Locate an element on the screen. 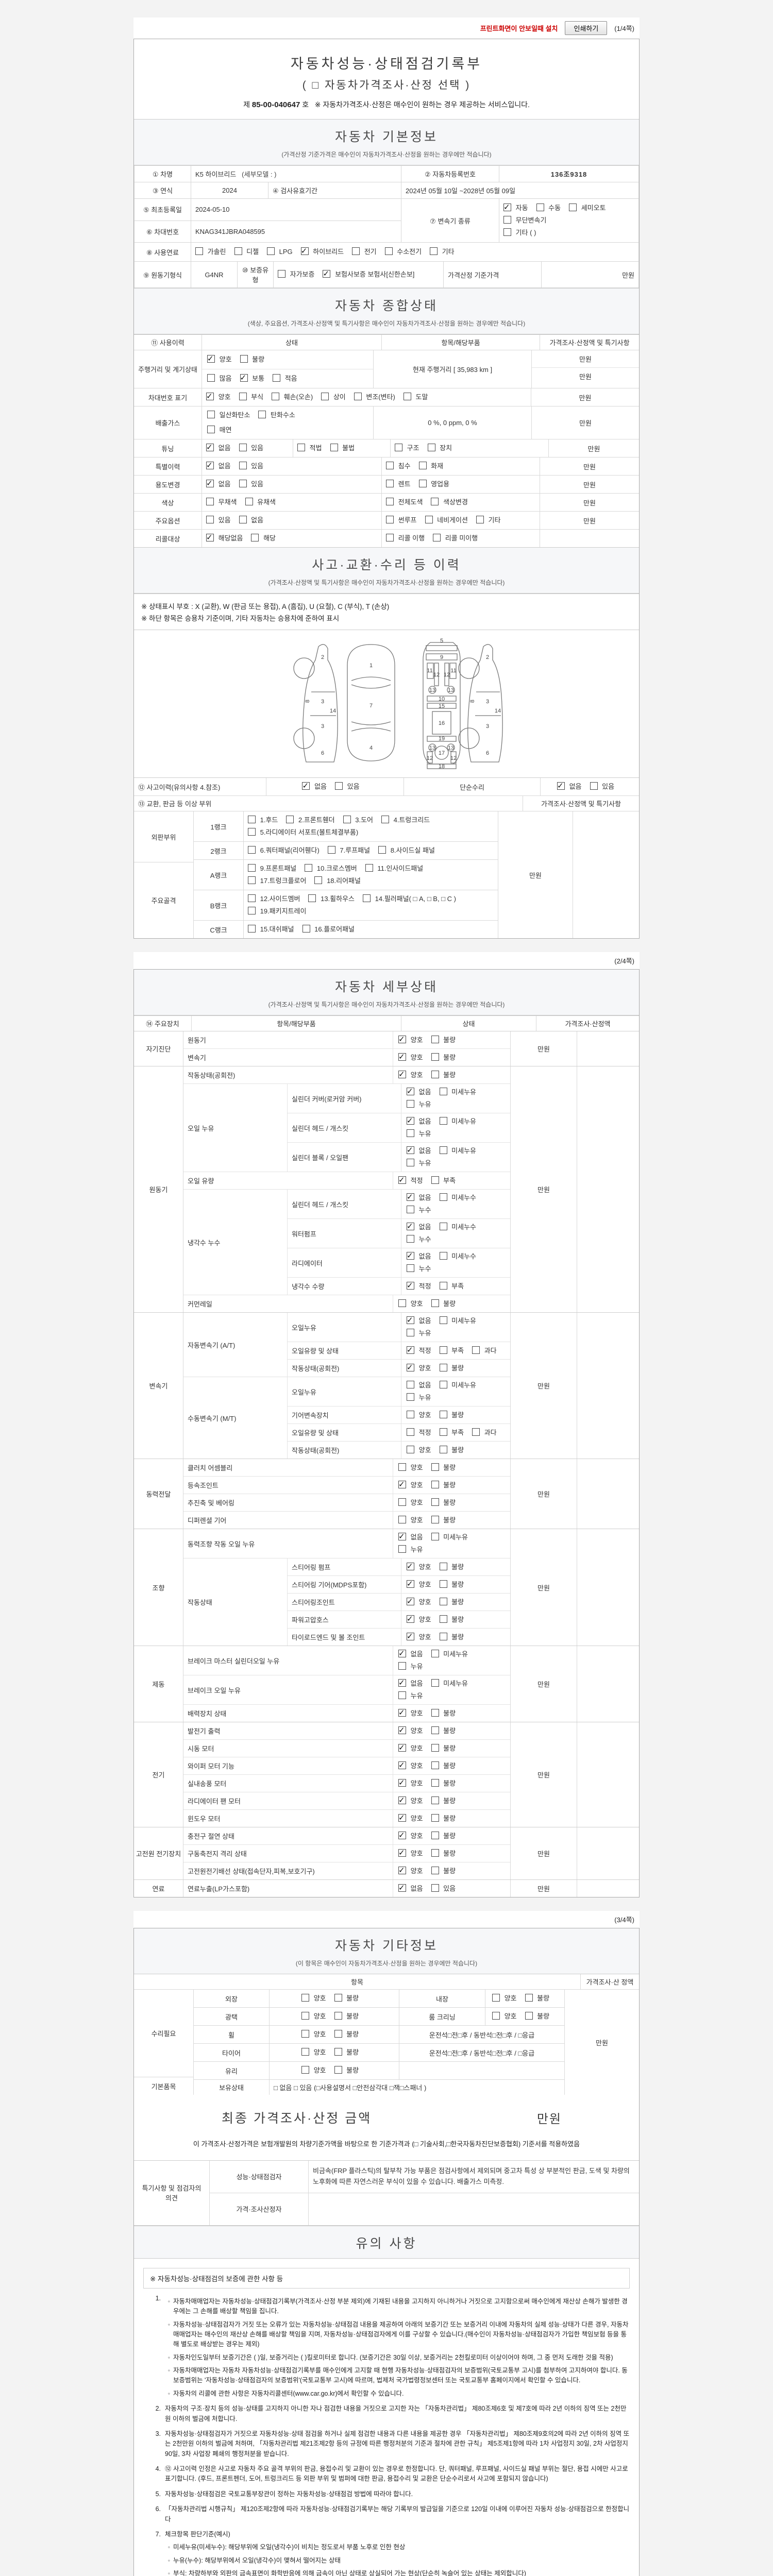  checkbox-option: 리콜 미이행 is located at coordinates (455, 538).